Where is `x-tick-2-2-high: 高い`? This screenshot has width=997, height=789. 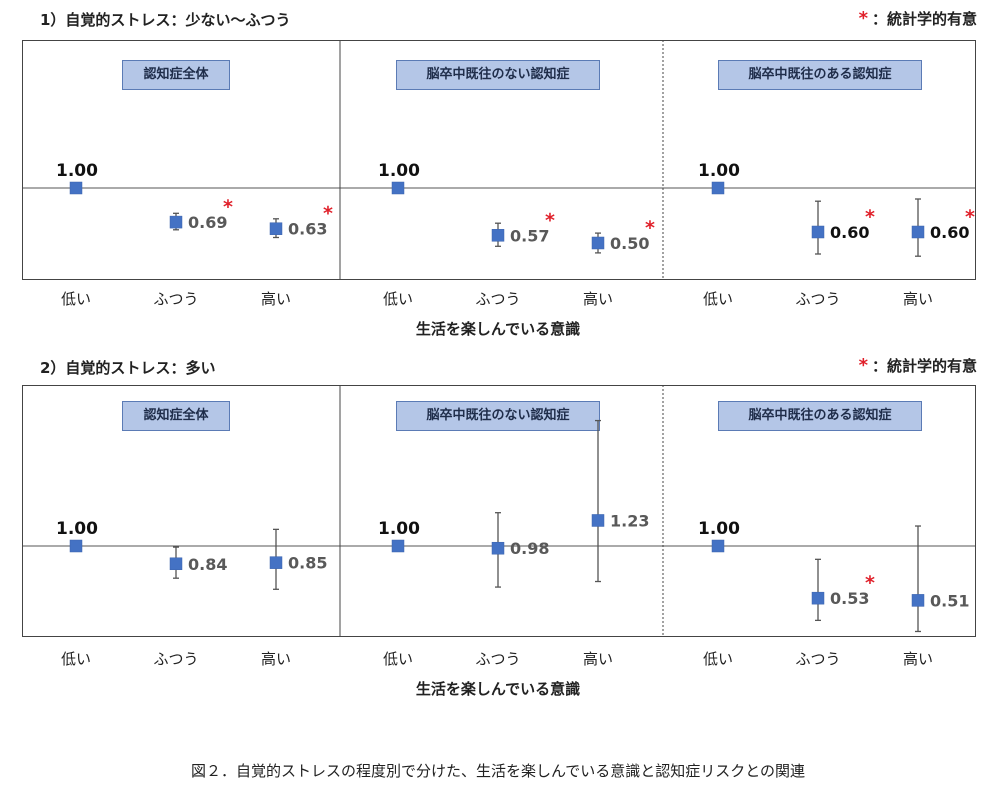
x-tick-2-2-high: 高い is located at coordinates (598, 659).